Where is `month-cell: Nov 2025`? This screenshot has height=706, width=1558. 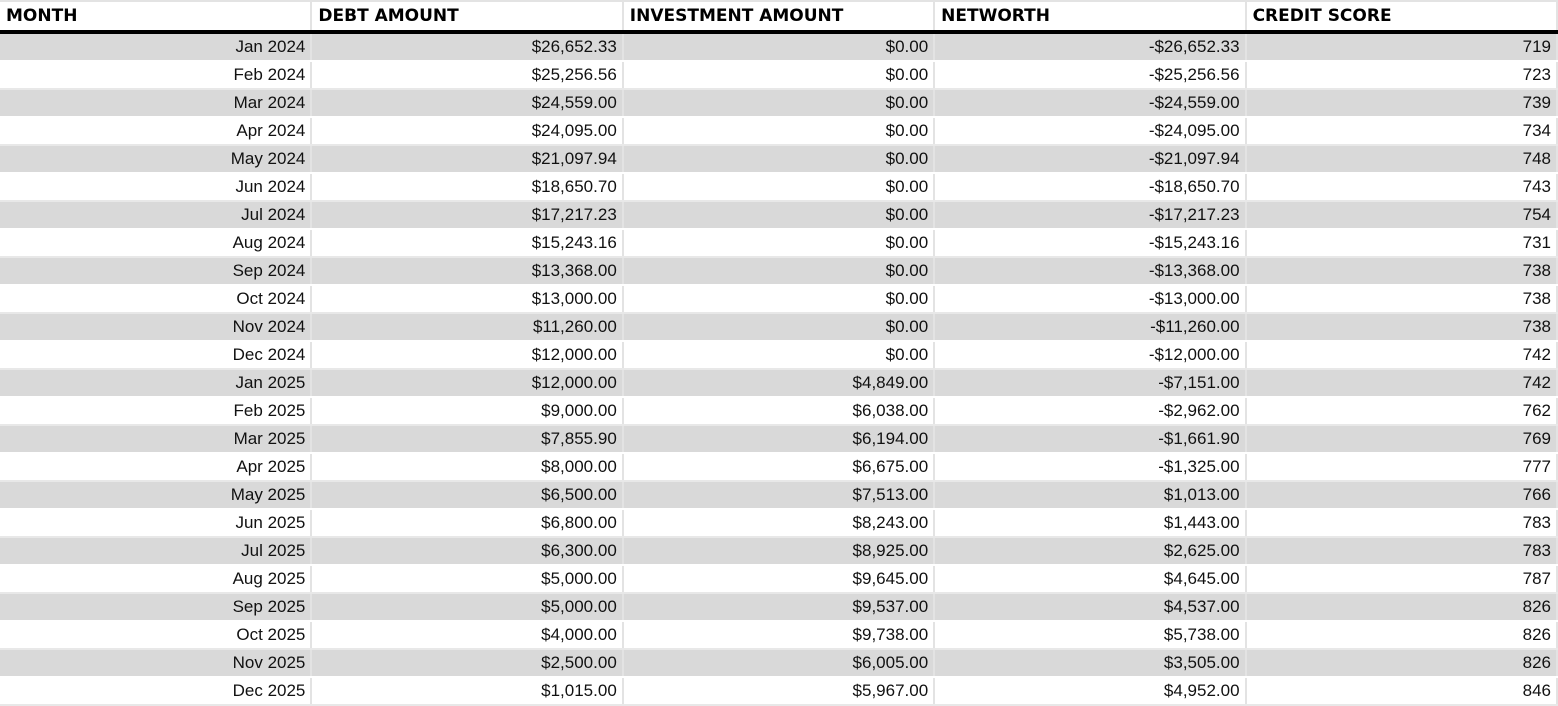 month-cell: Nov 2025 is located at coordinates (156, 663).